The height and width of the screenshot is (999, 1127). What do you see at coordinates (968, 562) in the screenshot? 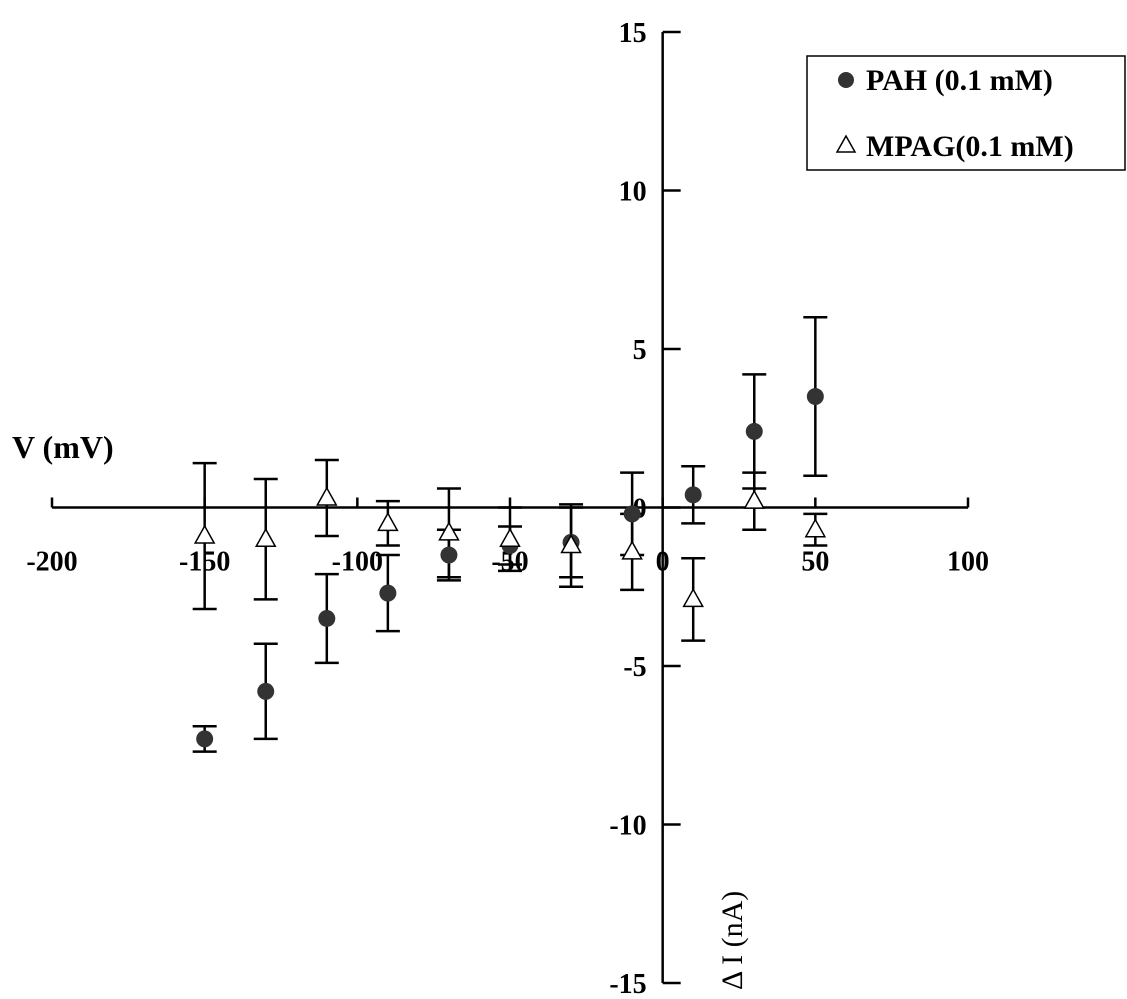
I see `x-tick-label: 100` at bounding box center [968, 562].